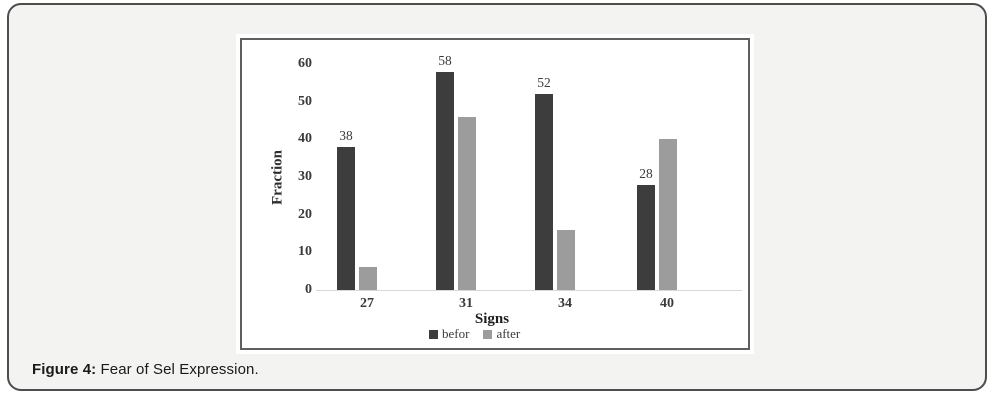 This screenshot has height=401, width=995. I want to click on x-tick-label: 27, so click(367, 303).